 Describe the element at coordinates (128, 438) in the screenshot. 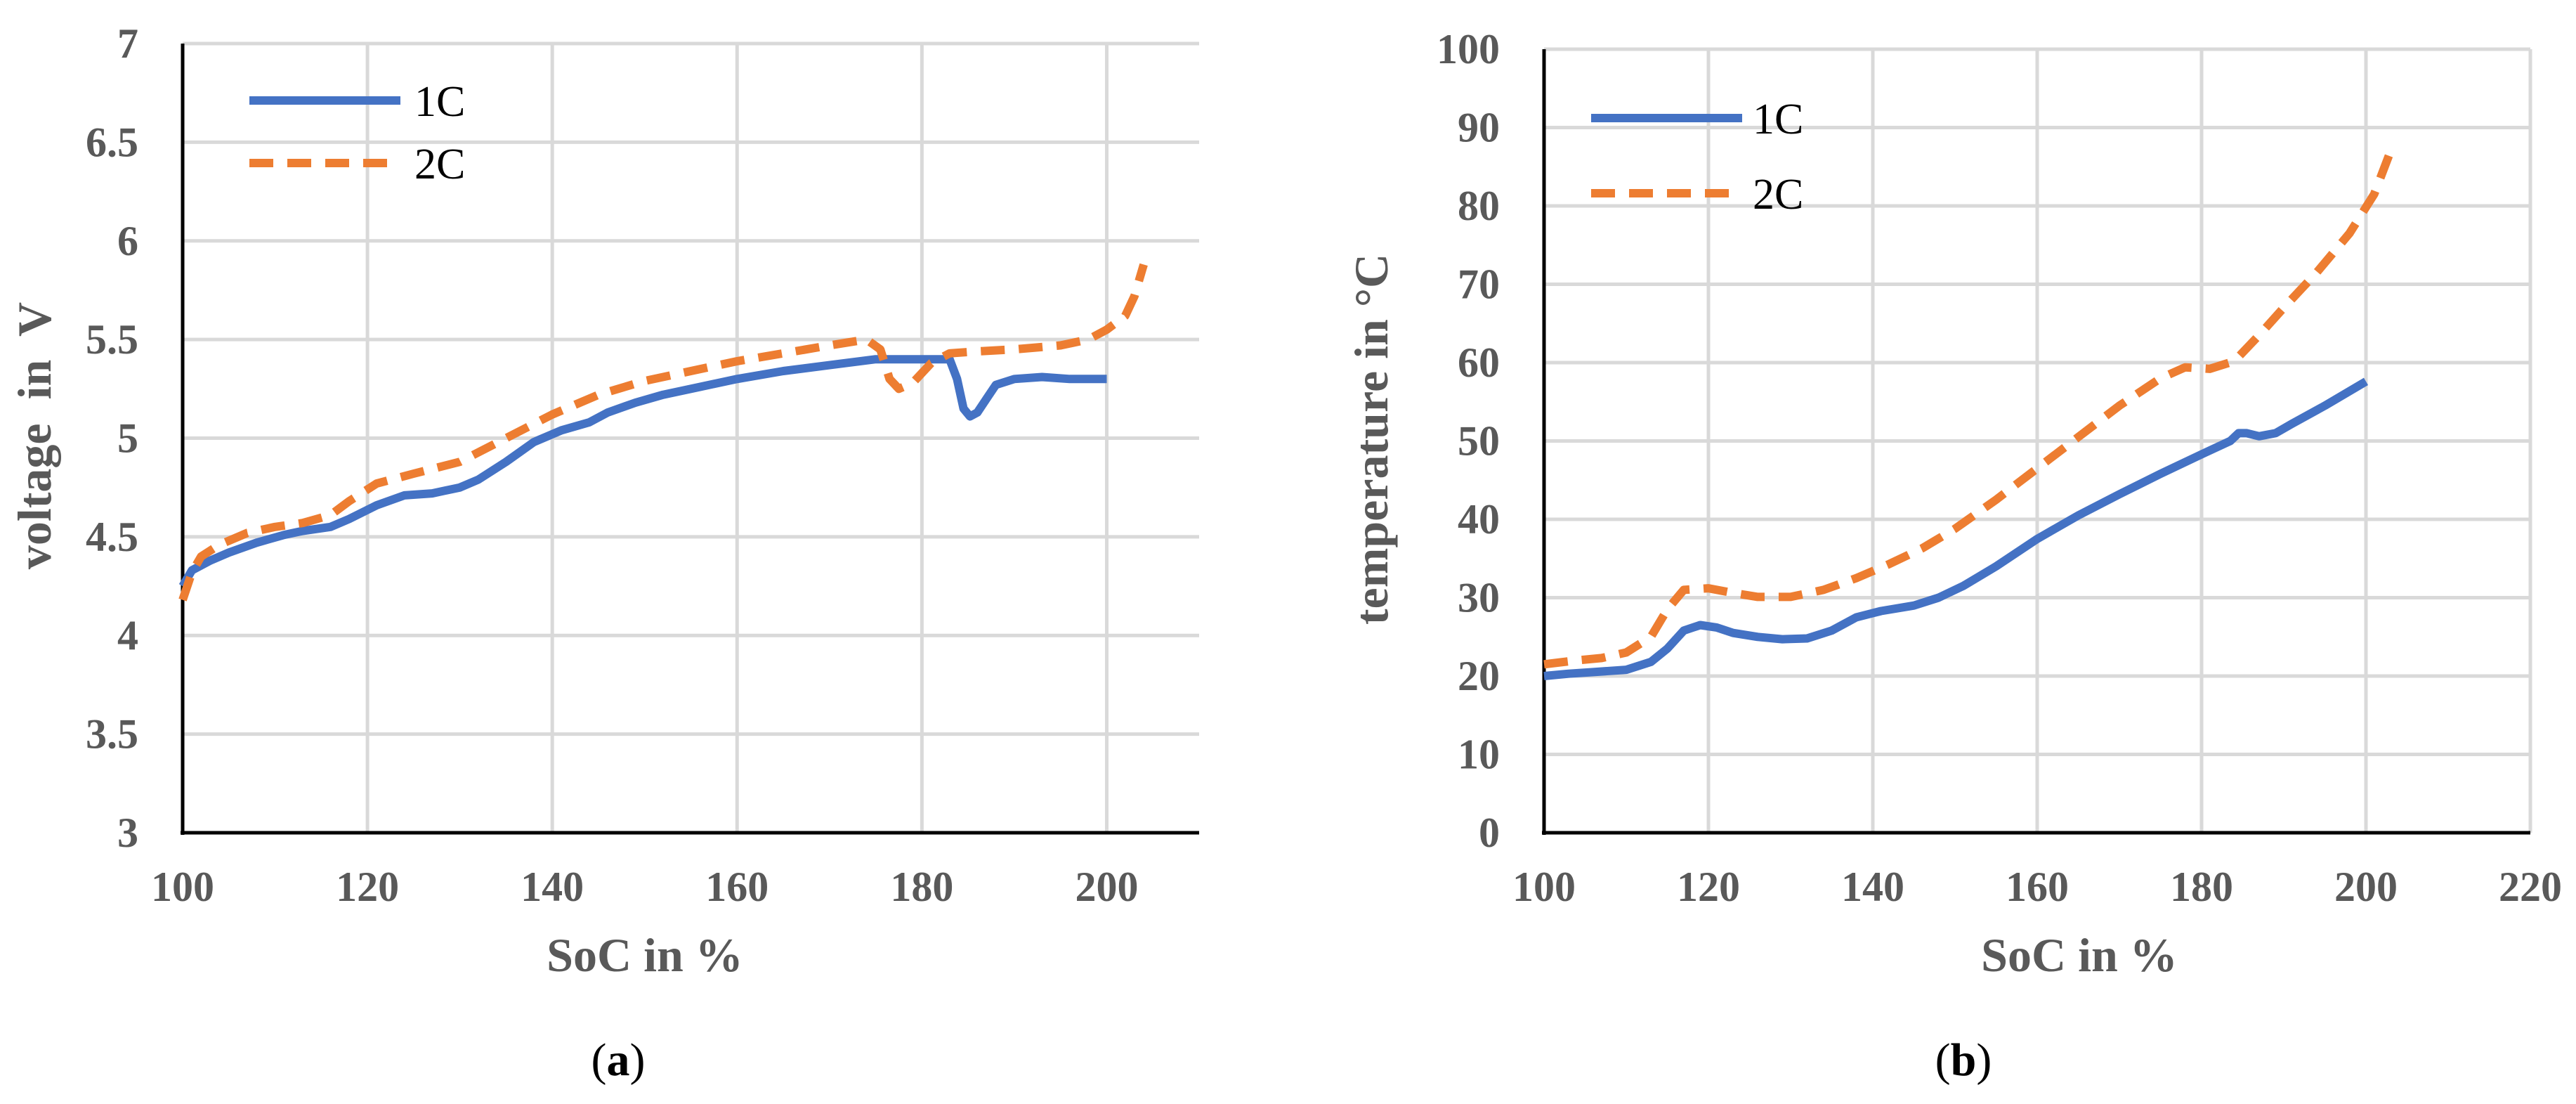

I see `y-tick-label: 5` at that location.